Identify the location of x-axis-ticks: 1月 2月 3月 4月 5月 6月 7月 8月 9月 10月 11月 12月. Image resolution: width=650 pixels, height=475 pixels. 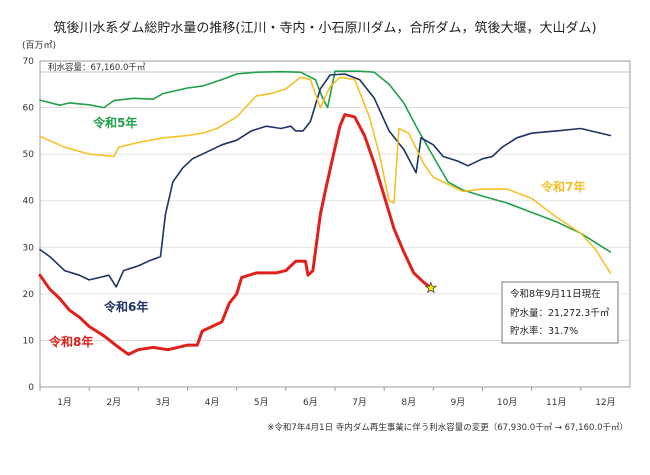
(327, 397).